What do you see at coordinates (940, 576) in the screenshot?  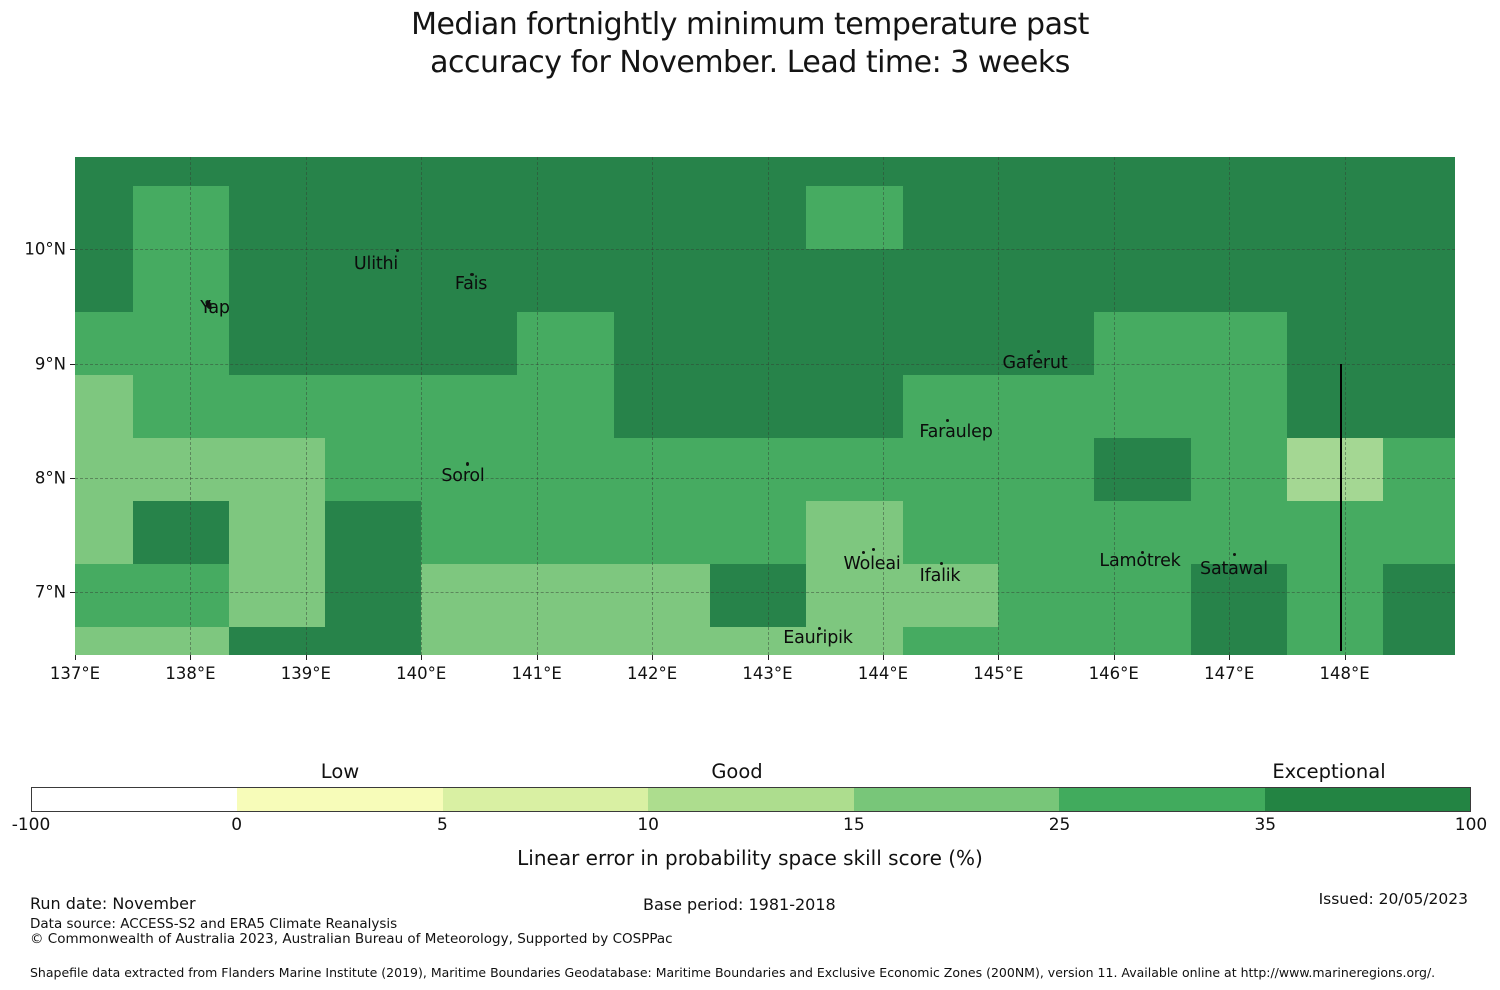 I see `island-label-ifalik: Ifalik` at bounding box center [940, 576].